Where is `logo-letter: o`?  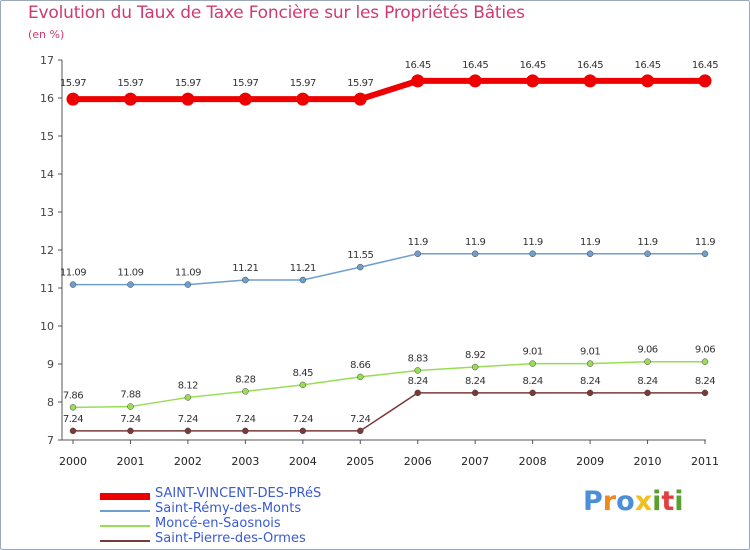 logo-letter: o is located at coordinates (625, 501).